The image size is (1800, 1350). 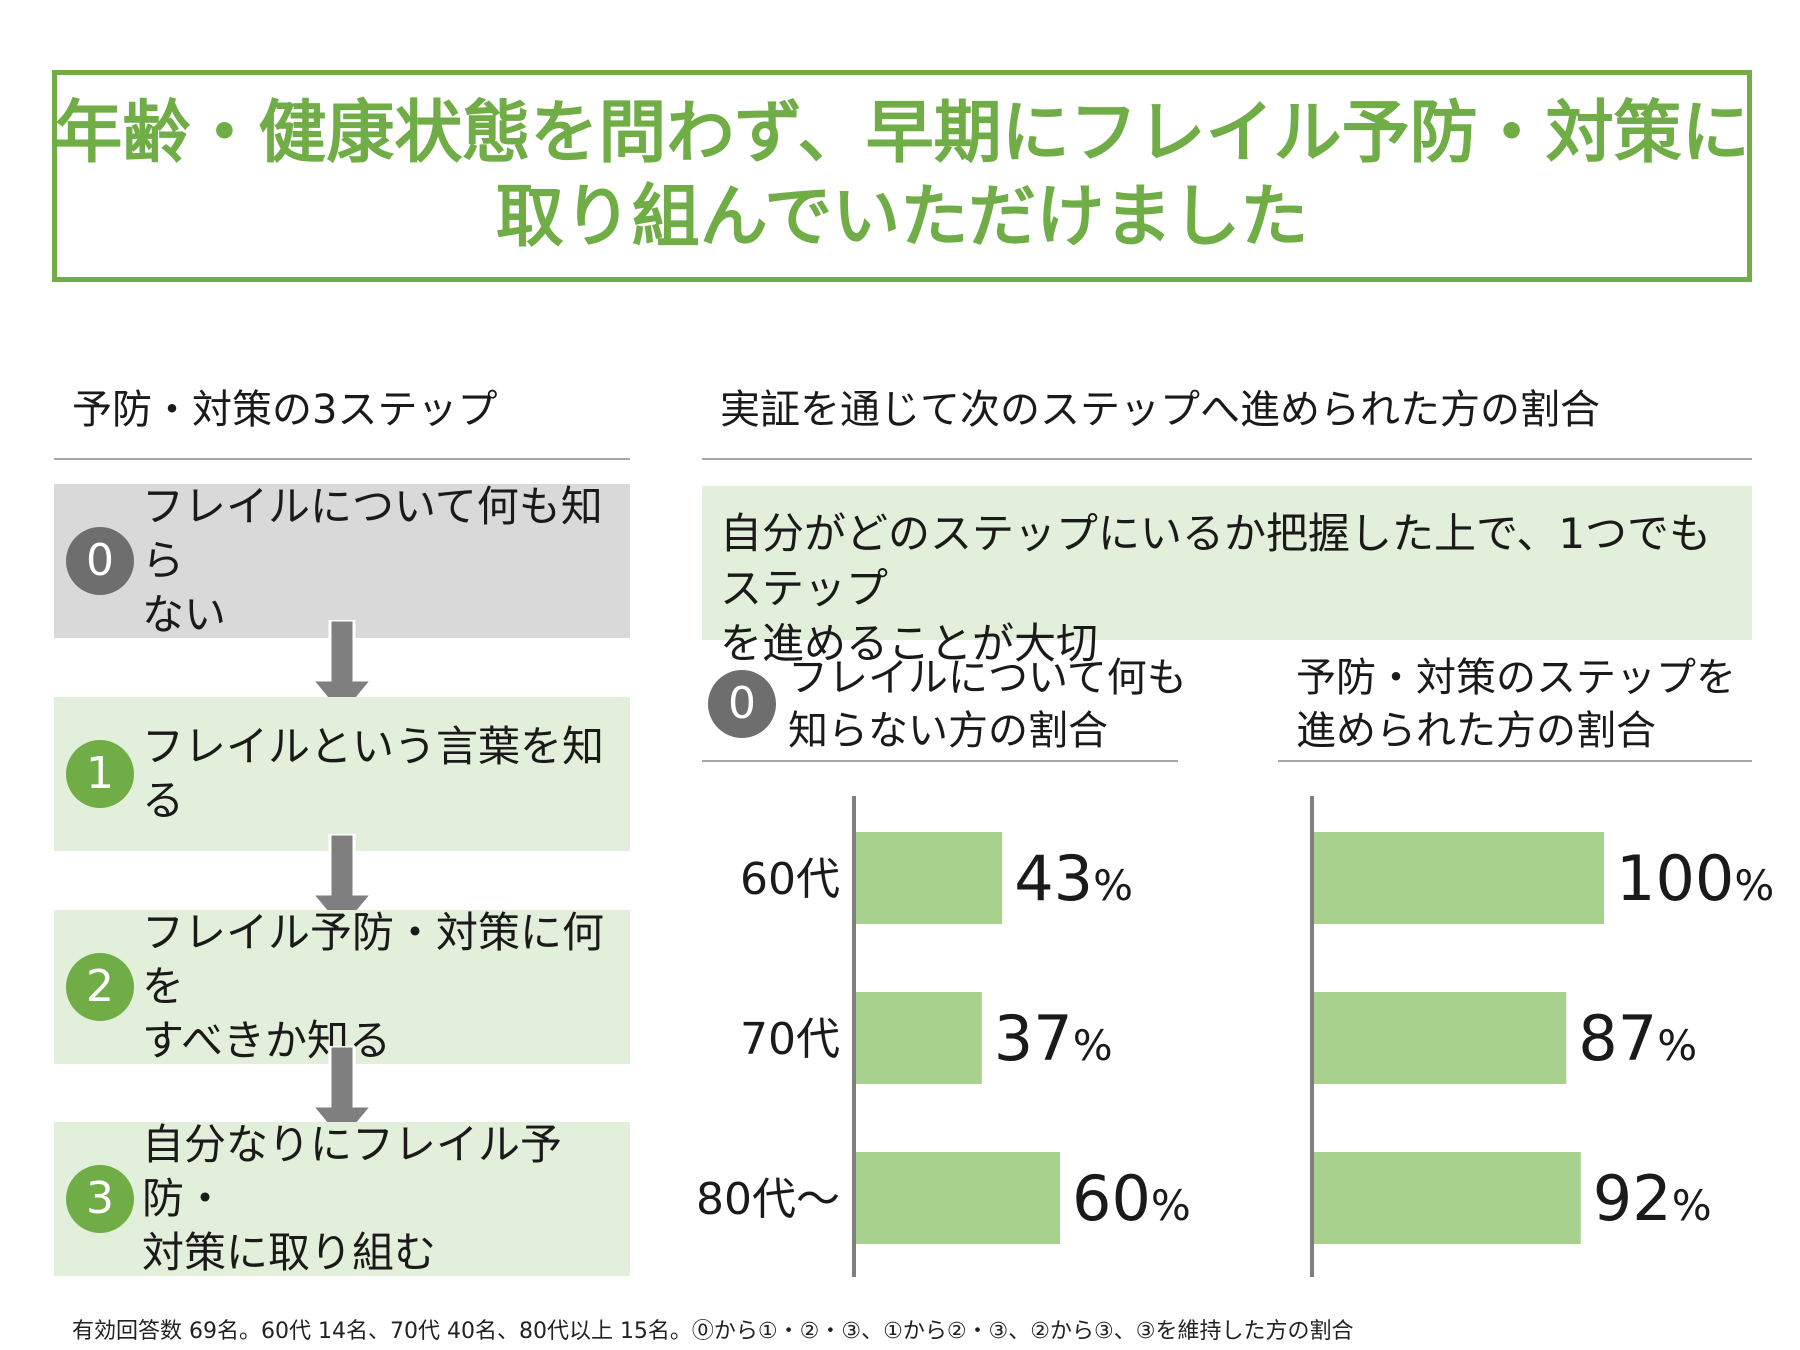 I want to click on step-3-line-2: 対策に取り組む, so click(x=289, y=1252).